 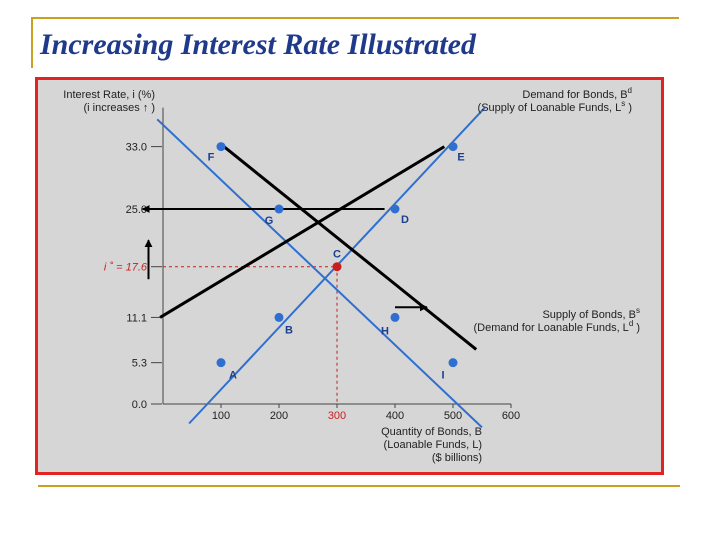 What do you see at coordinates (555, 106) in the screenshot?
I see `series-label: (Supply of Loanable Funds, Ls )` at bounding box center [555, 106].